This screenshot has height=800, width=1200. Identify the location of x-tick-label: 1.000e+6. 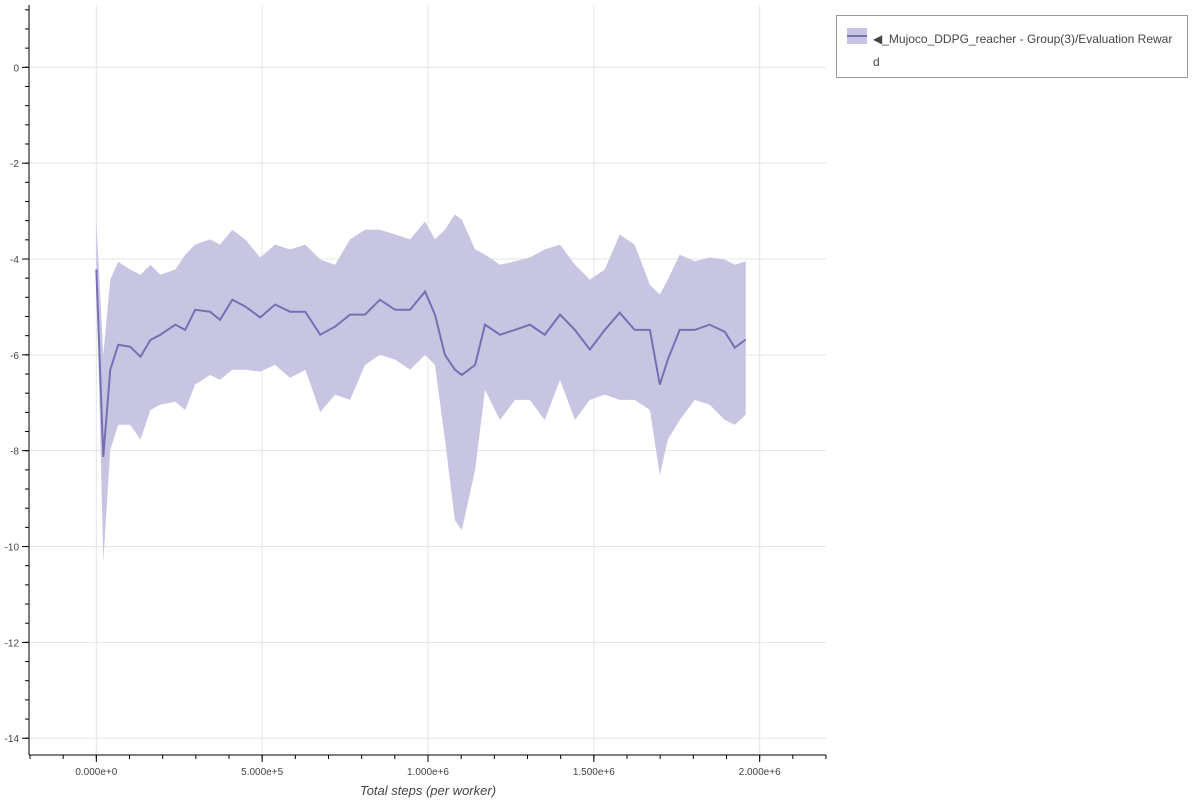
(428, 772).